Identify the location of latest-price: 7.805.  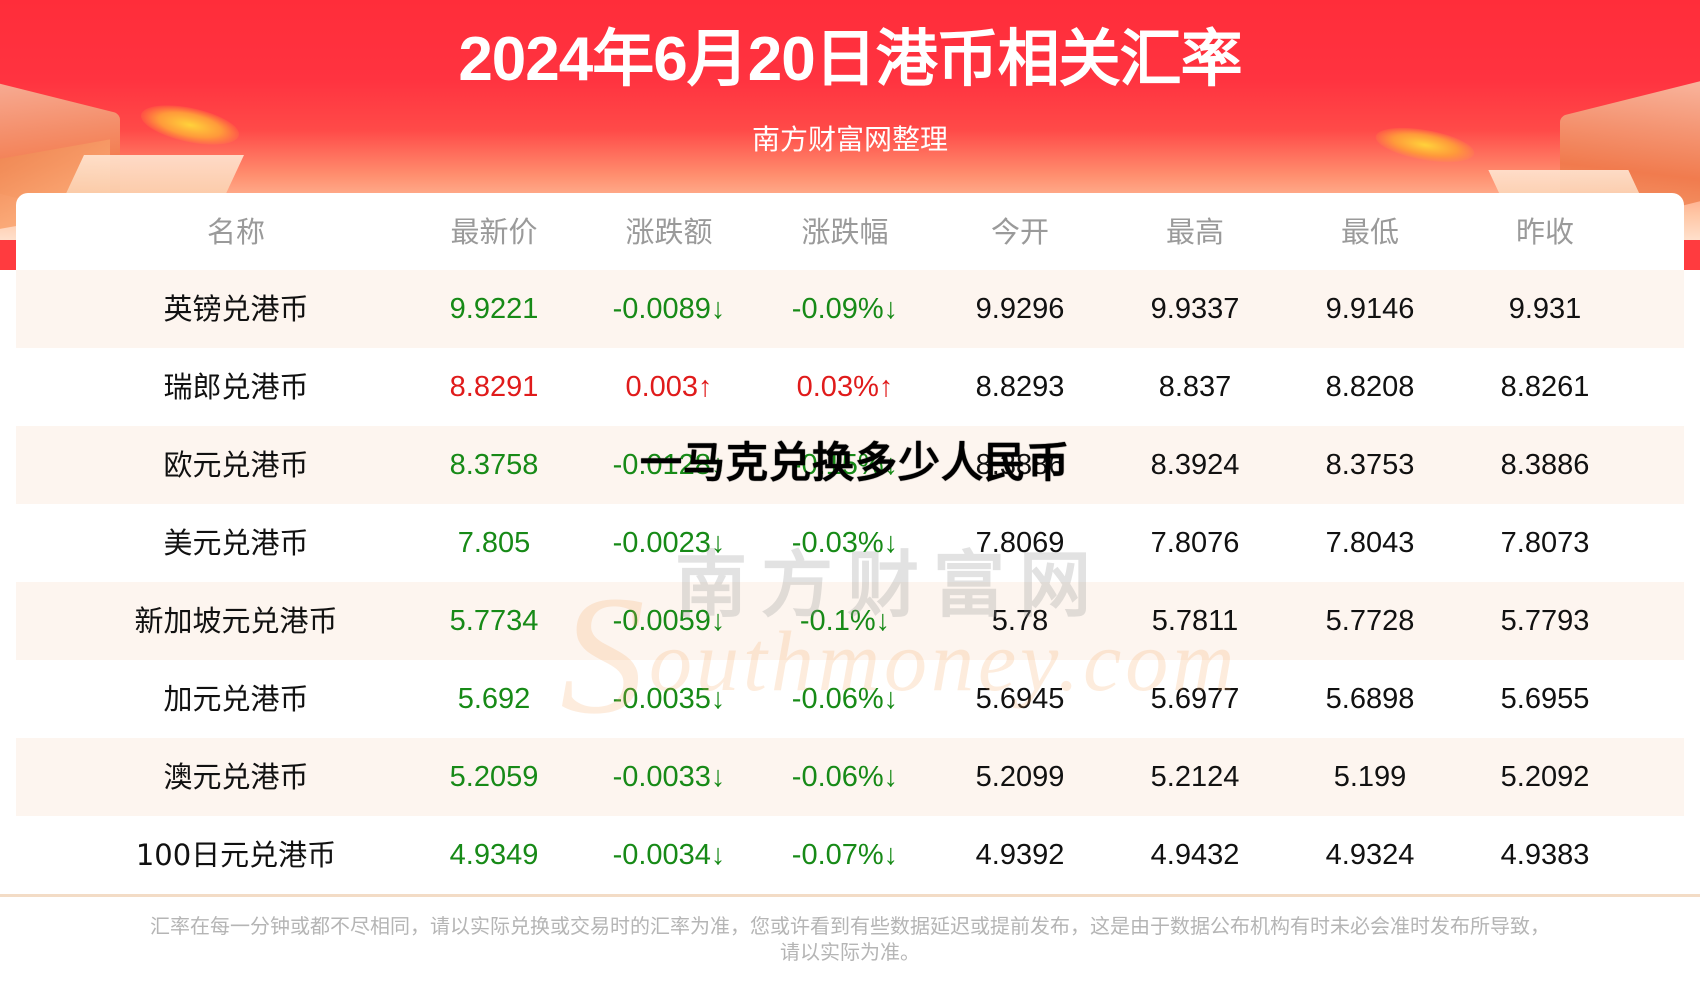
(494, 543).